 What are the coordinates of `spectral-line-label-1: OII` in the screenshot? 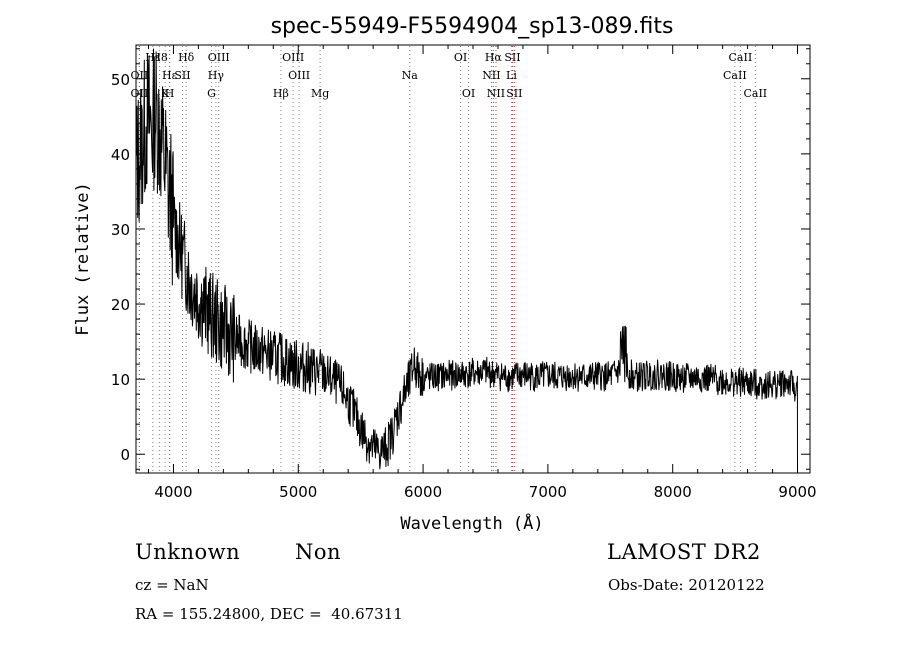 It's located at (140, 75).